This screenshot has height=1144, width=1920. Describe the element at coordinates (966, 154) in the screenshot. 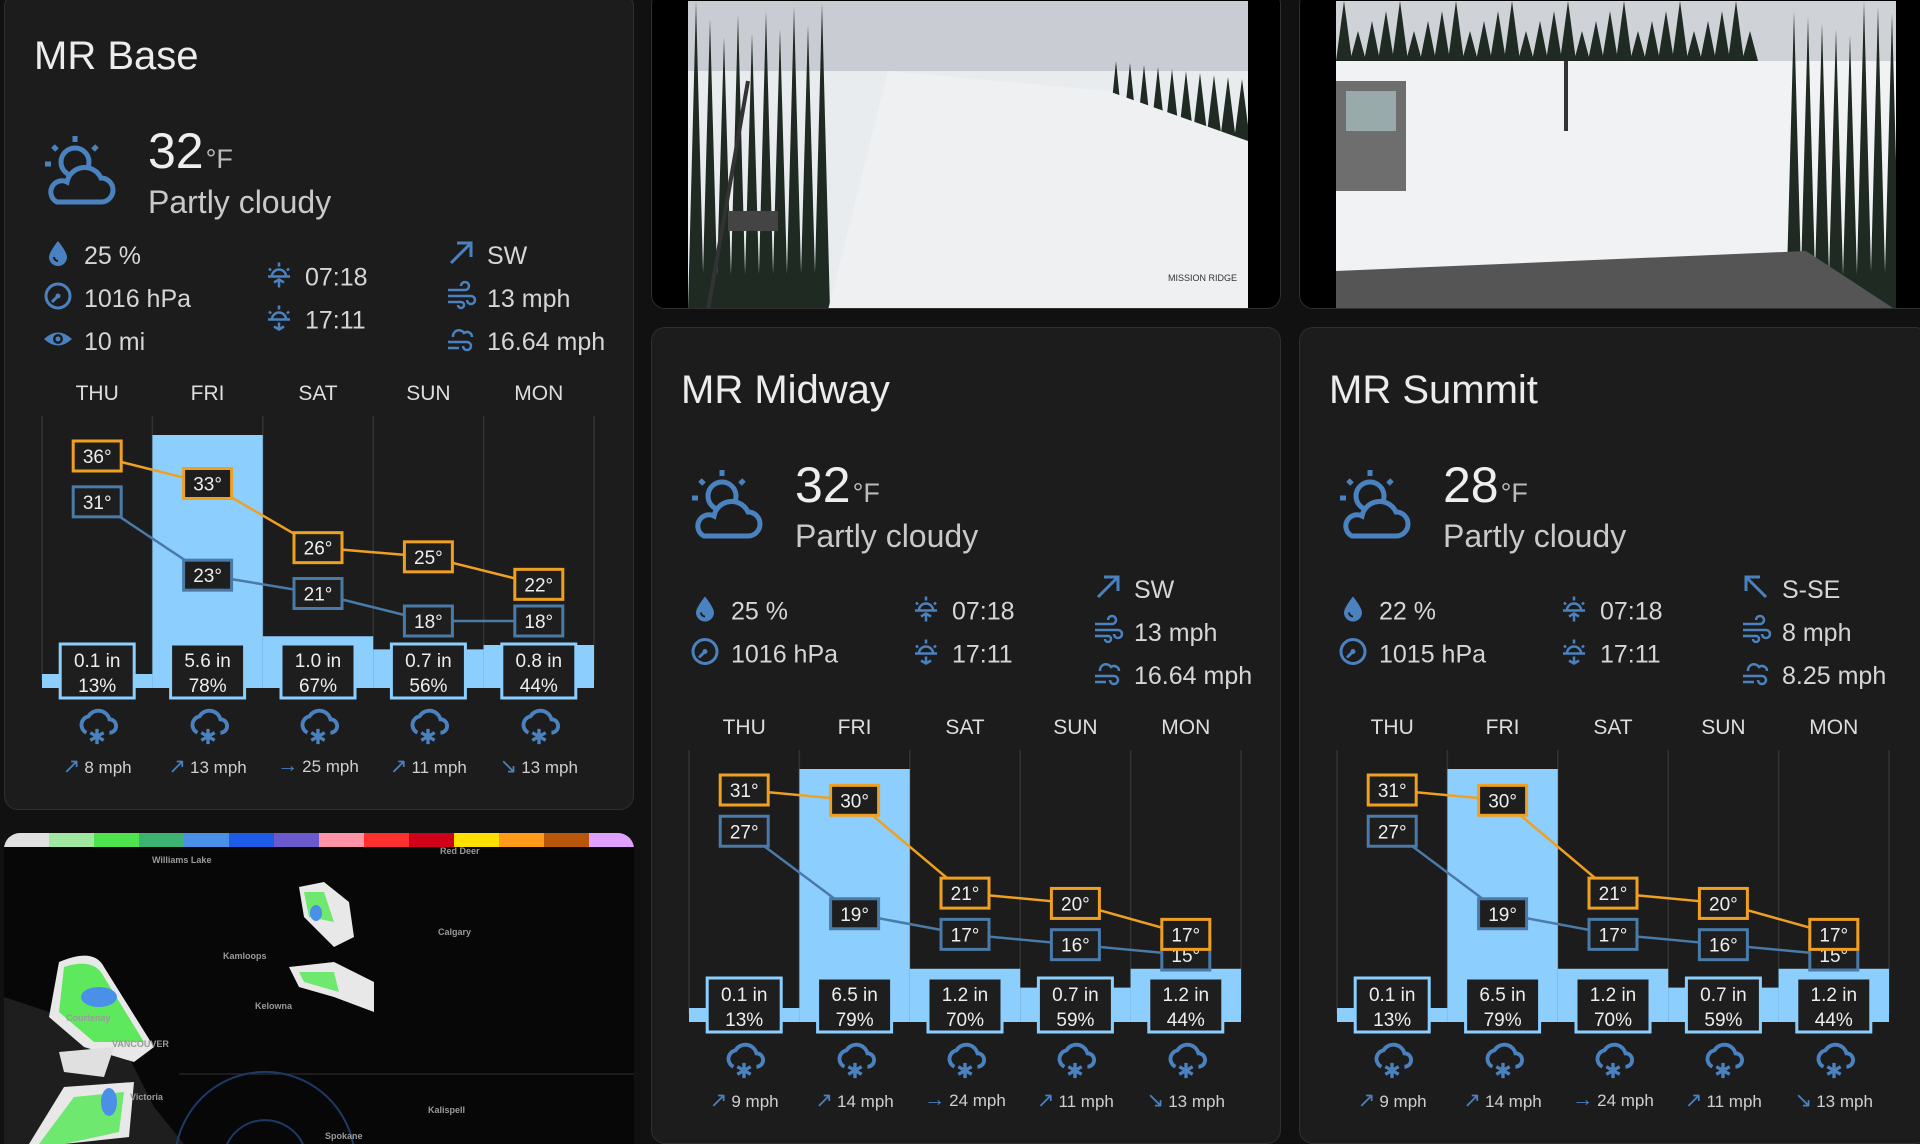

I see `webcam-1: MISSION RIDGE` at that location.